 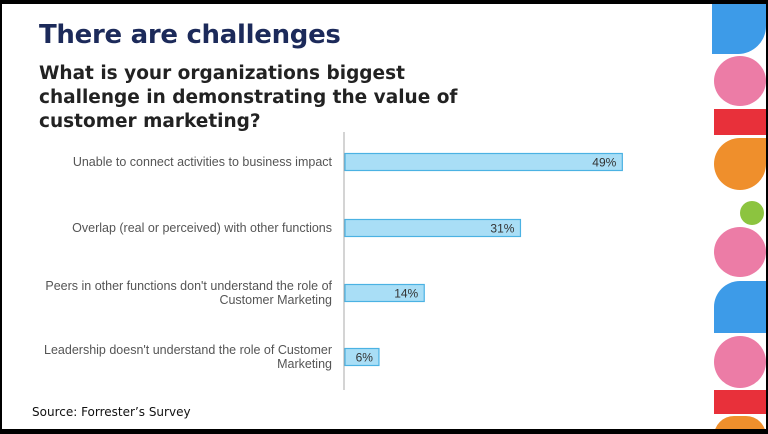 I want to click on source-note: Source: Forrester’s Survey, so click(x=111, y=412).